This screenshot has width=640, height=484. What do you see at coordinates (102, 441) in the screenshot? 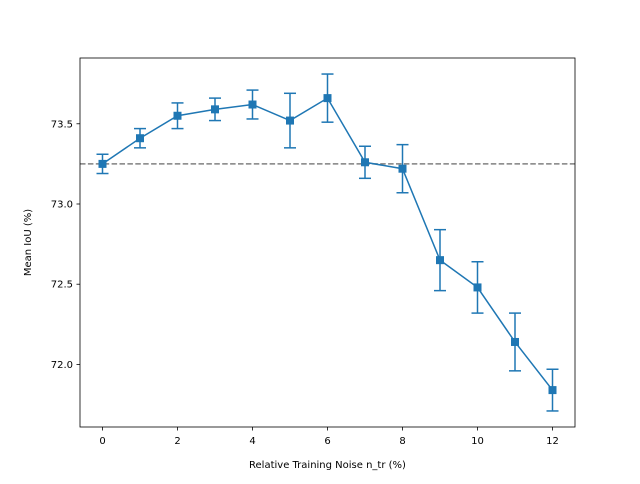
I see `x-tick-label: 0` at bounding box center [102, 441].